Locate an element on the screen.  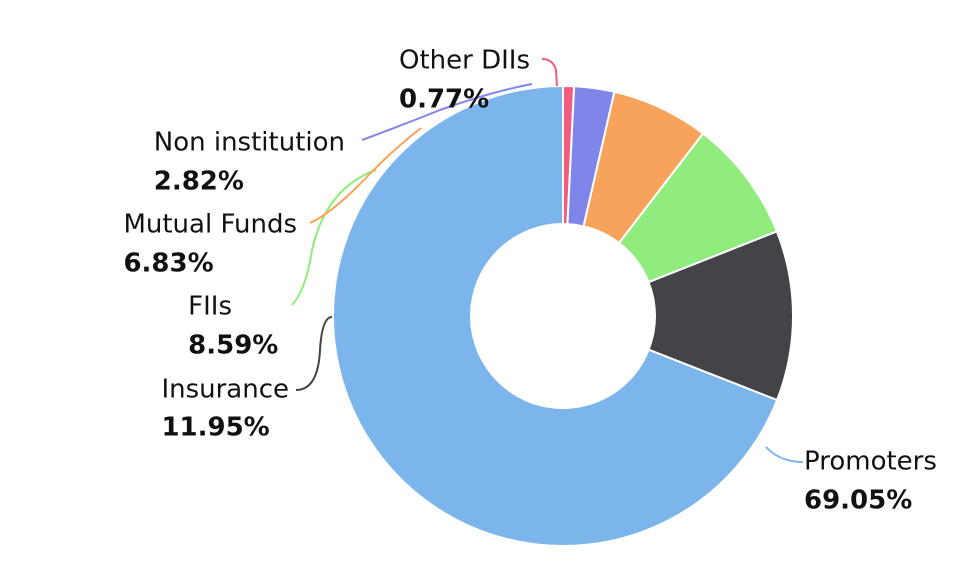
connector-non-institution is located at coordinates (447, 112).